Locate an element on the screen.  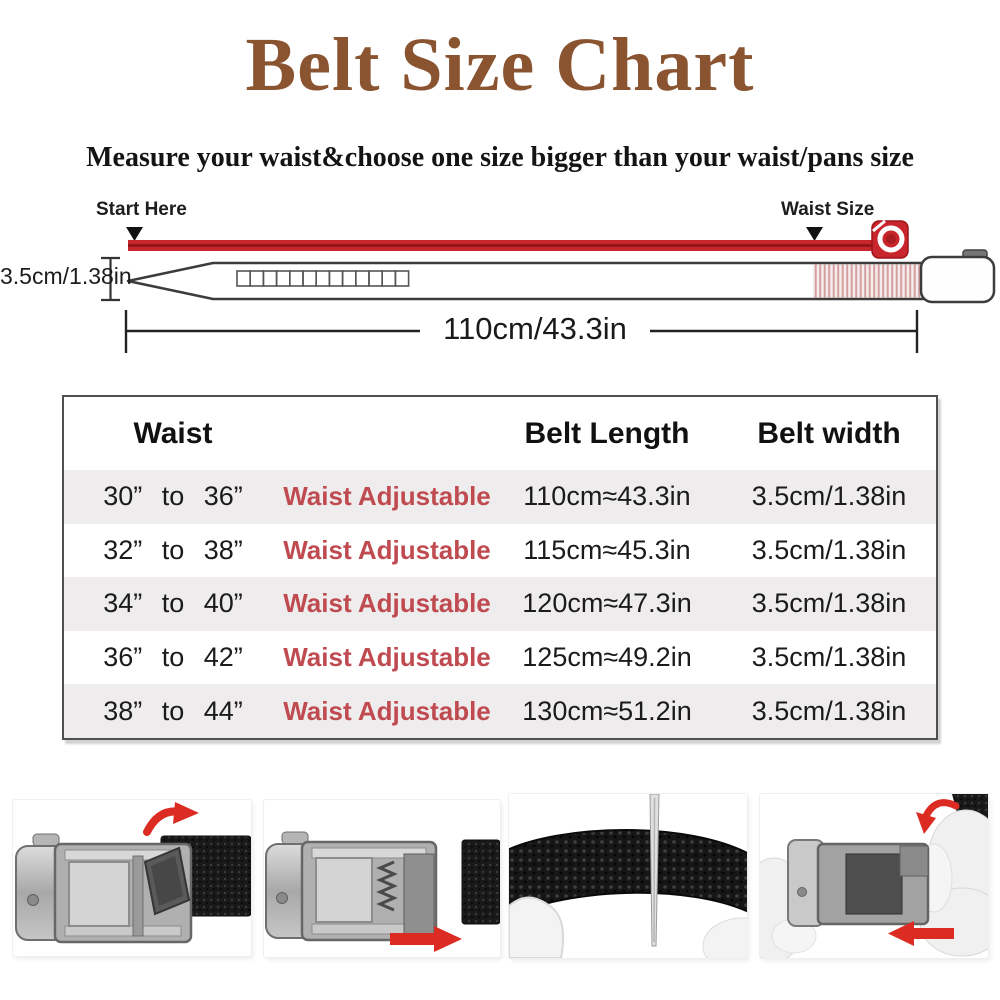
detached-strap is located at coordinates (480, 882).